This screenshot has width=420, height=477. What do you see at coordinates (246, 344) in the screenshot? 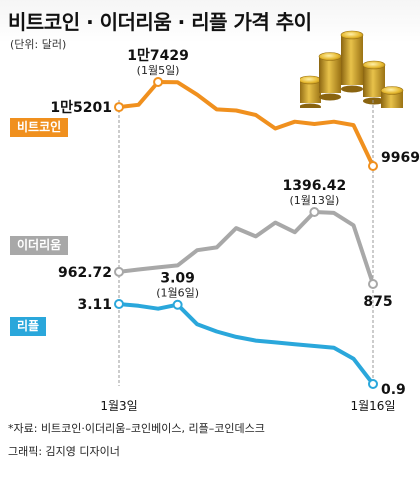
I see `ripple-line` at bounding box center [246, 344].